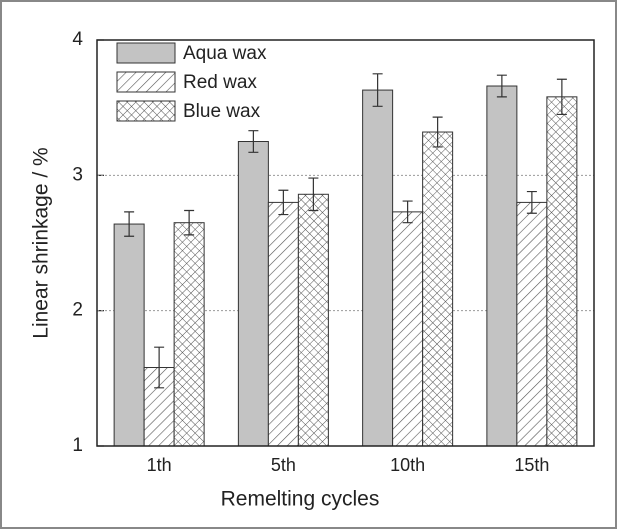 This screenshot has height=529, width=617. Describe the element at coordinates (77, 445) in the screenshot. I see `y-tick-label: 1` at that location.